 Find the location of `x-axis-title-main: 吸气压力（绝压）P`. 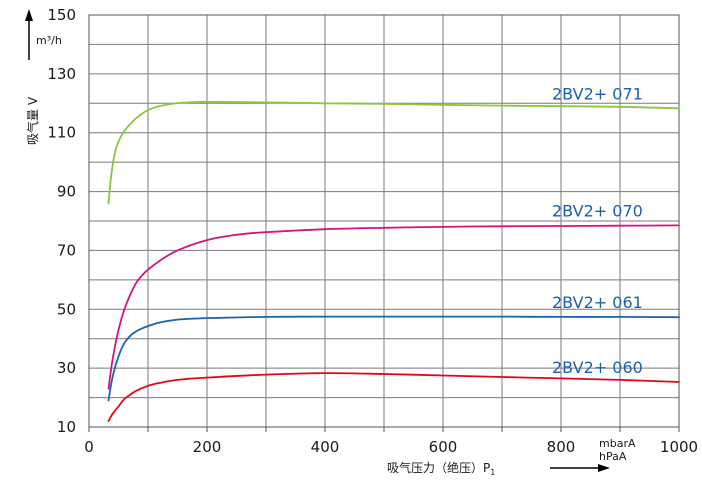

x-axis-title-main: 吸气压力（绝压）P is located at coordinates (438, 467).